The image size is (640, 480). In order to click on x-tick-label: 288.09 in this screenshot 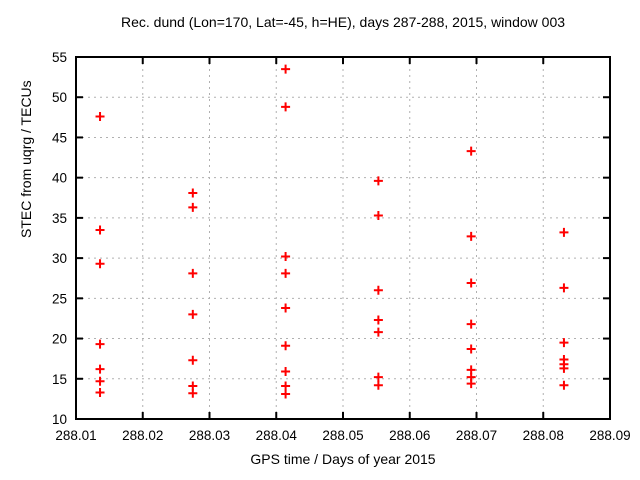, I will do `click(609, 435)`.